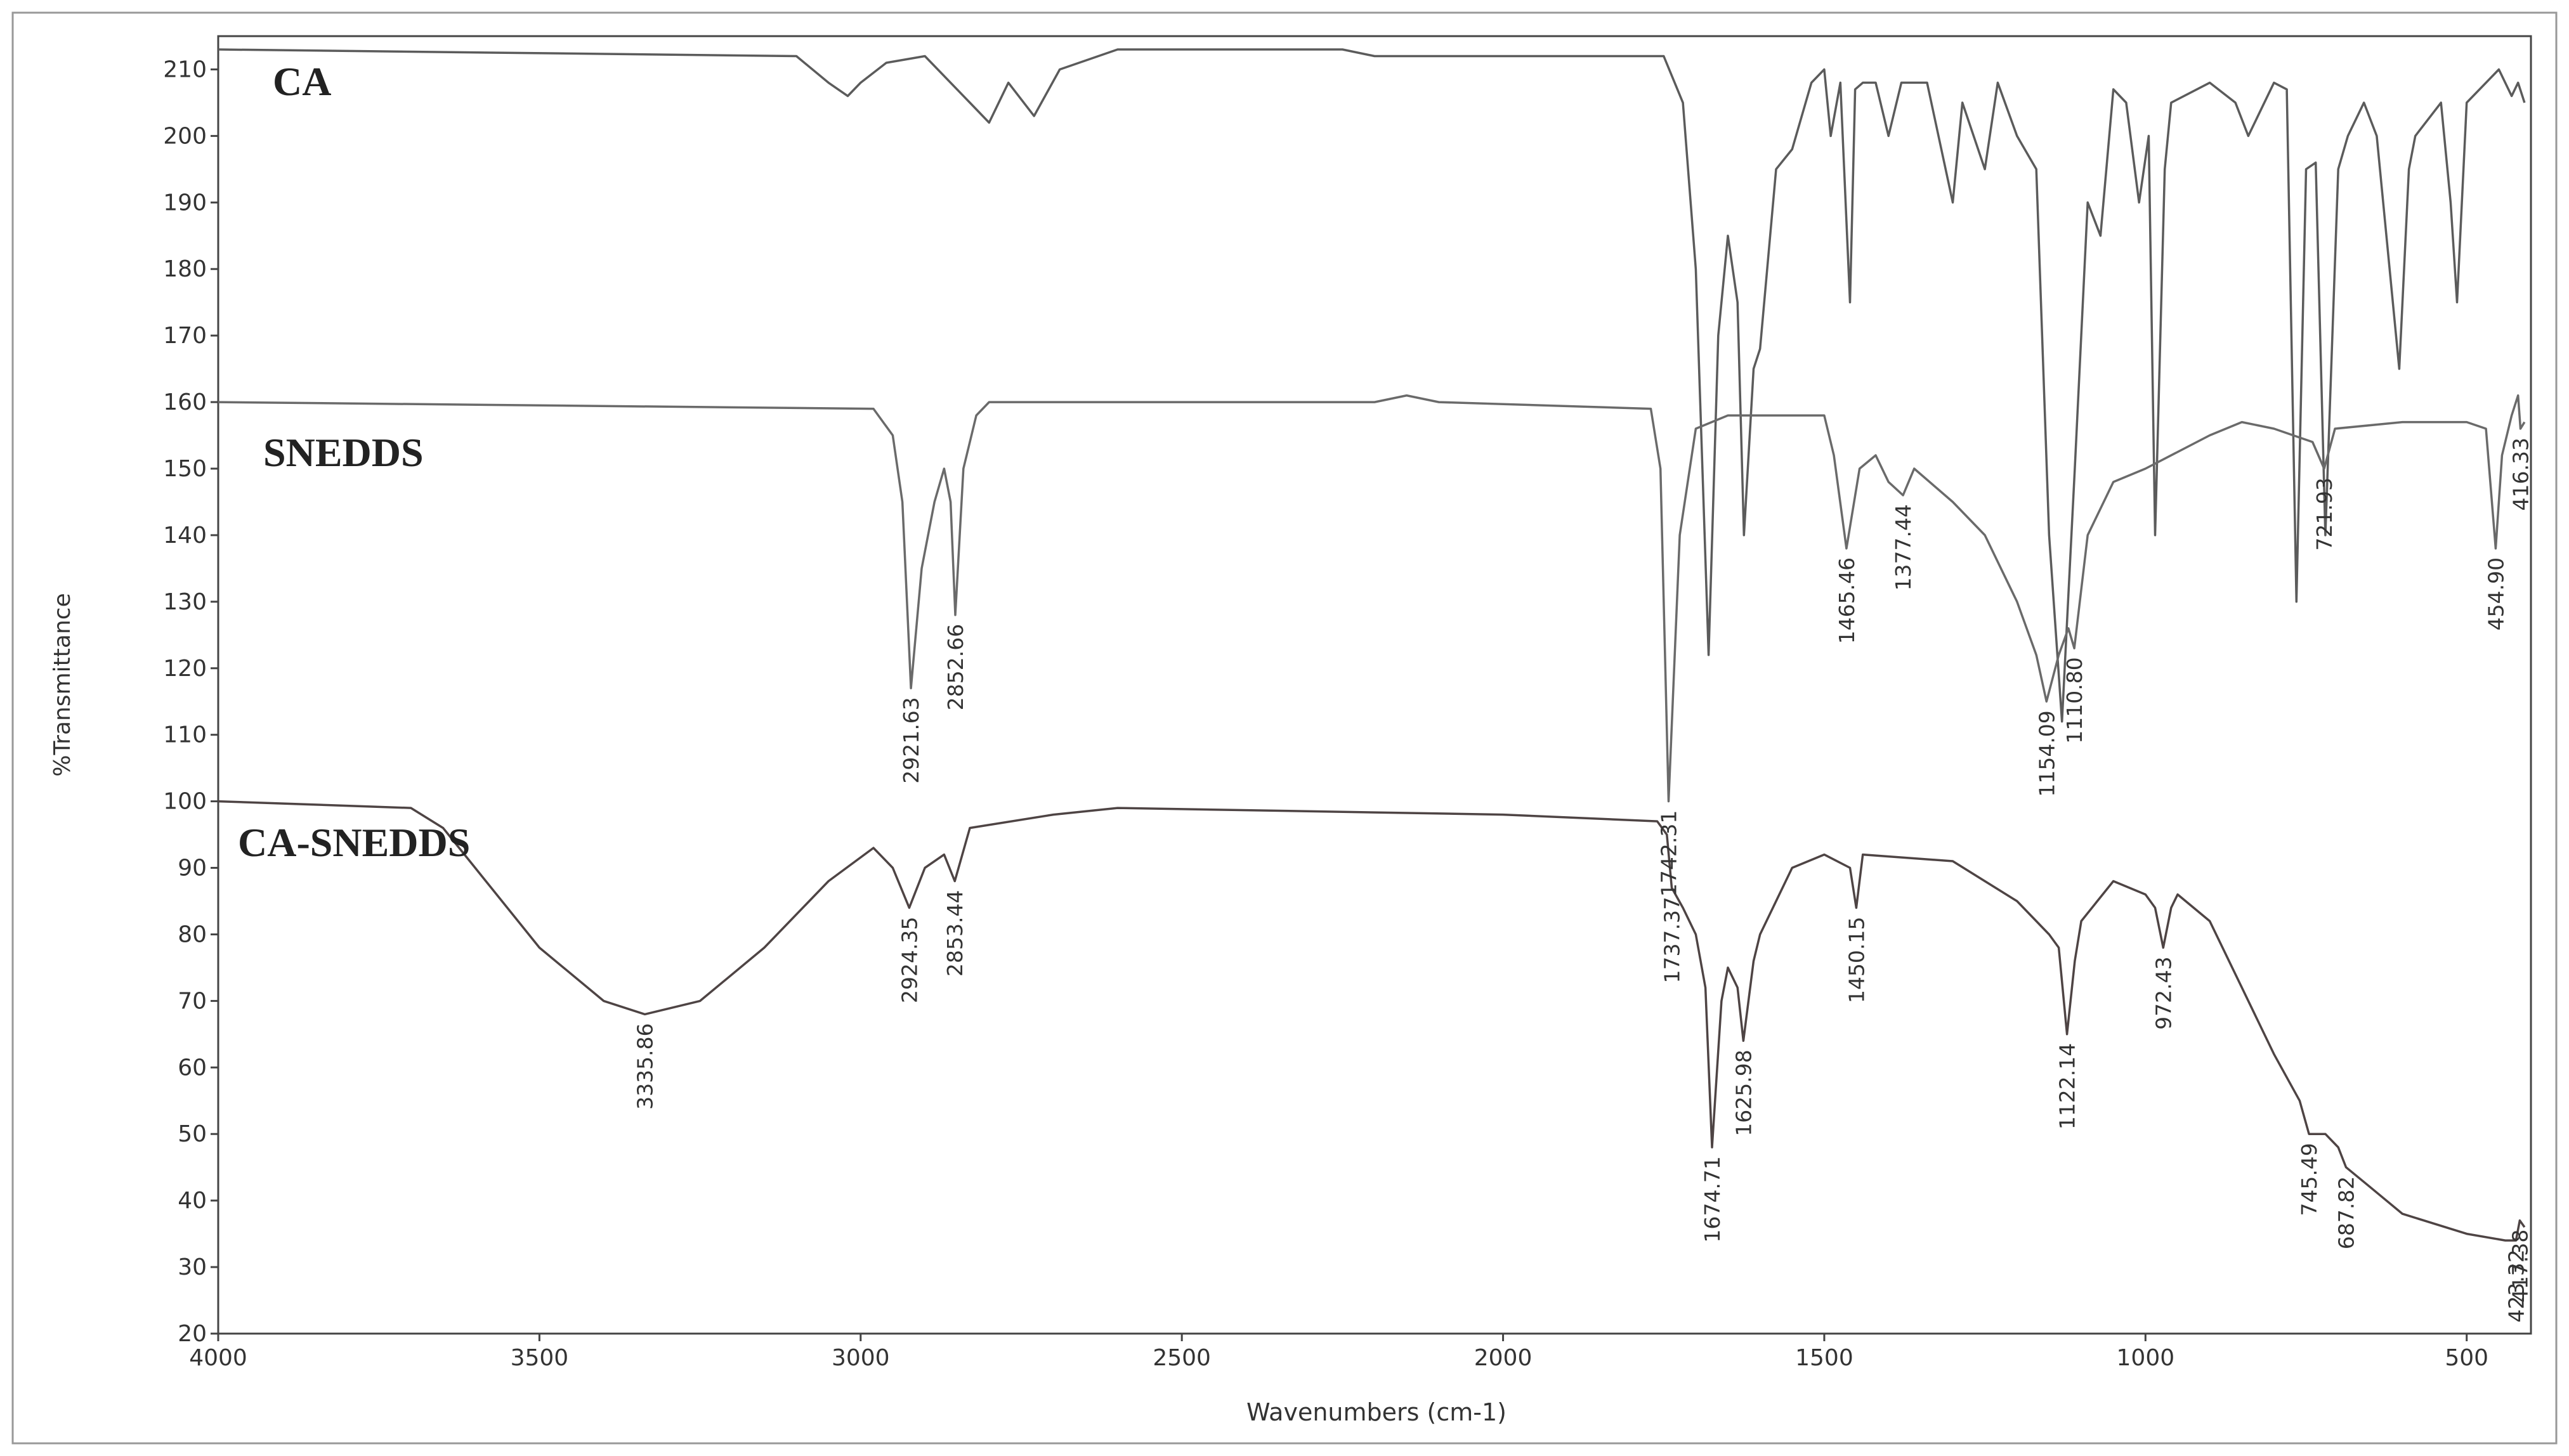 The image size is (2569, 1456). Describe the element at coordinates (2466, 1358) in the screenshot. I see `x-tick-label: 500` at that location.